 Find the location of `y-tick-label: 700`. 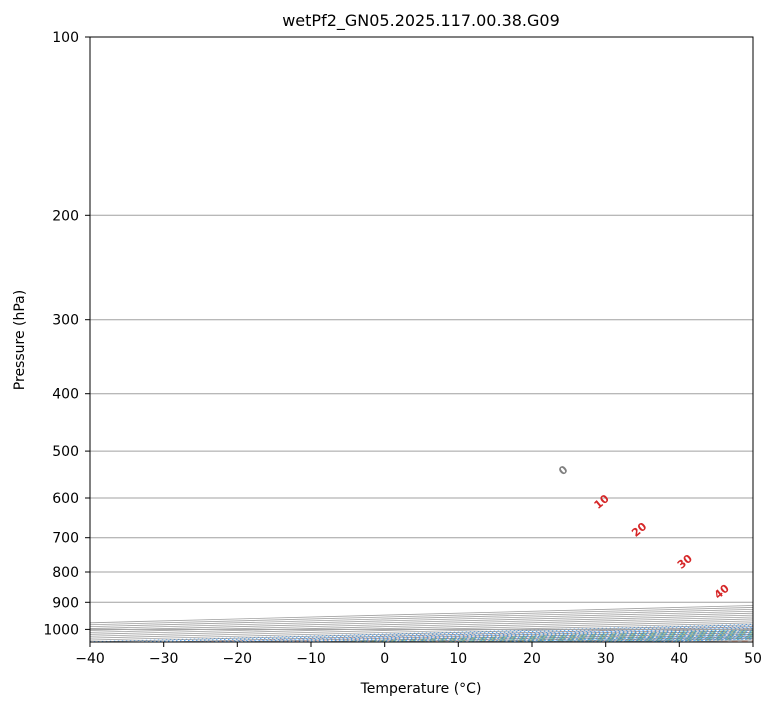

y-tick-label: 700 is located at coordinates (65, 539).